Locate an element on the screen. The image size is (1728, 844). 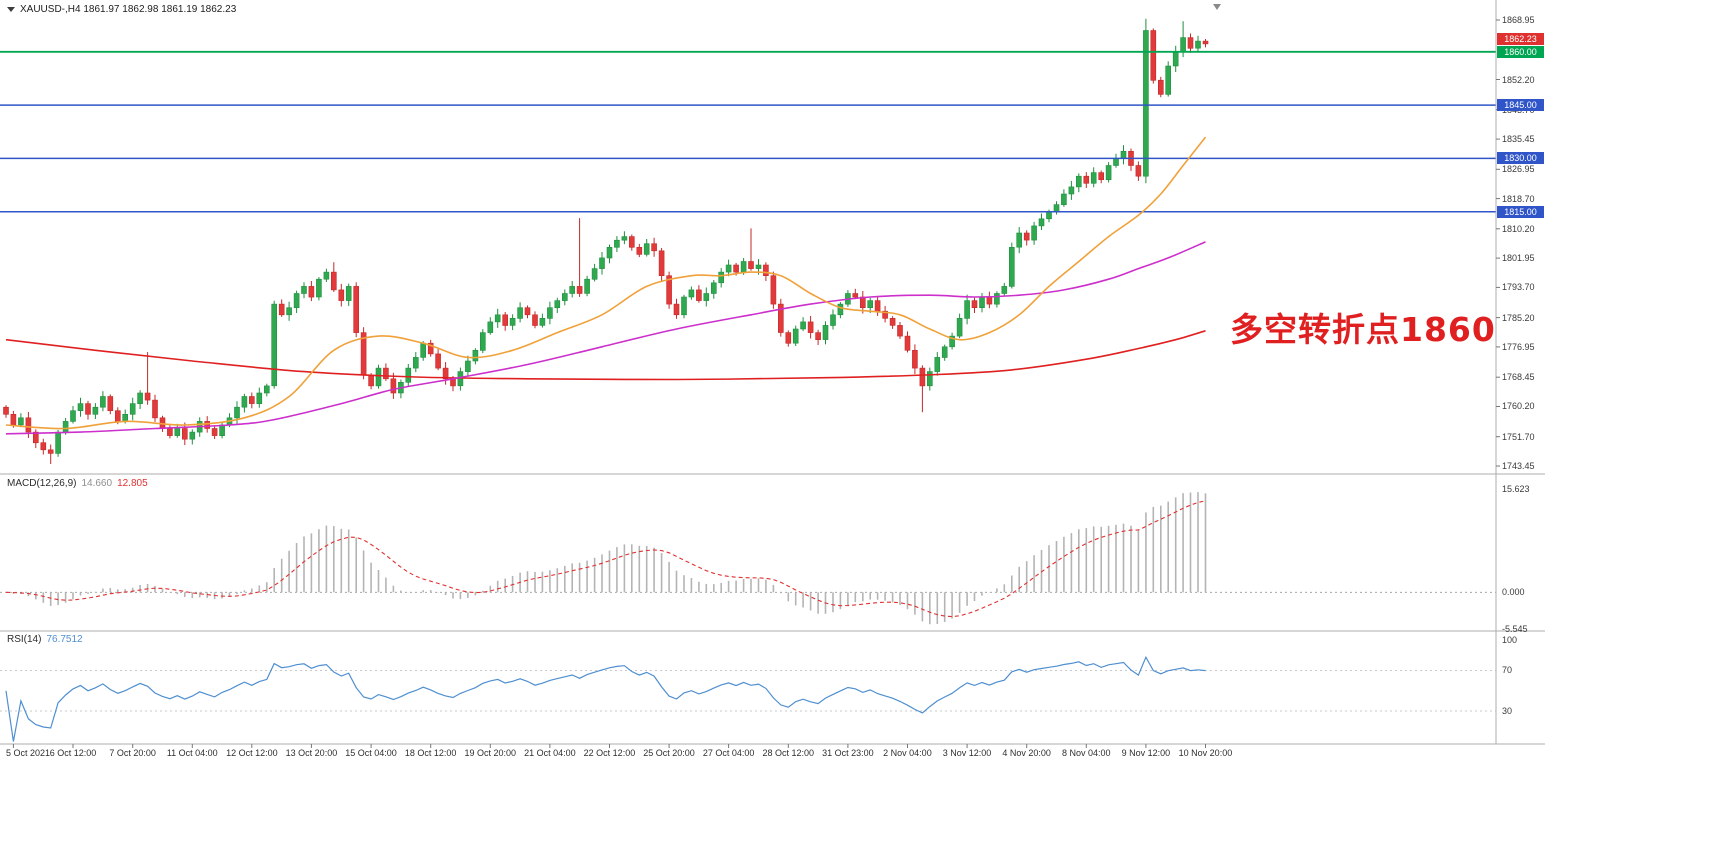
price-badge-1860.00: 1860.00 is located at coordinates (1520, 51).